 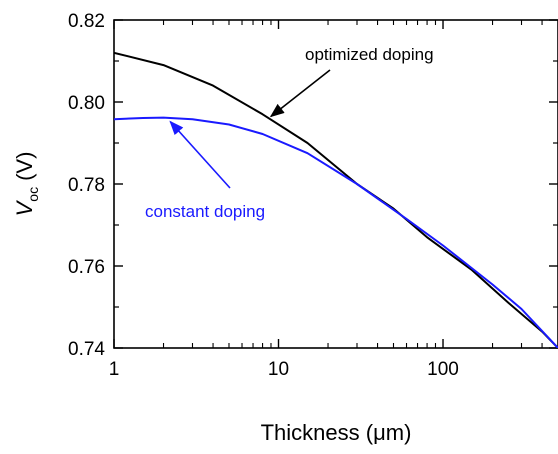 What do you see at coordinates (33, 194) in the screenshot?
I see `y-axis-subscript: oc` at bounding box center [33, 194].